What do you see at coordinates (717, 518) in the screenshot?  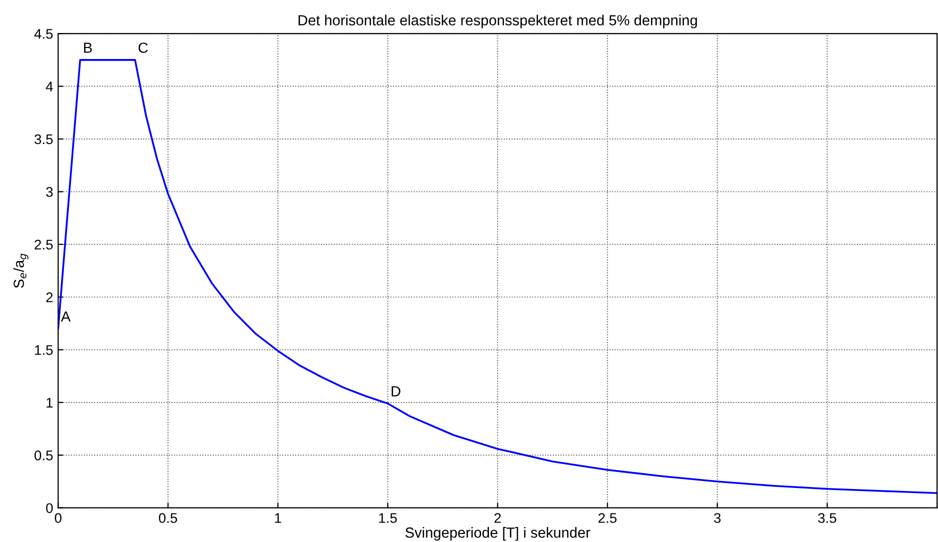 I see `x-tick-label: 3` at bounding box center [717, 518].